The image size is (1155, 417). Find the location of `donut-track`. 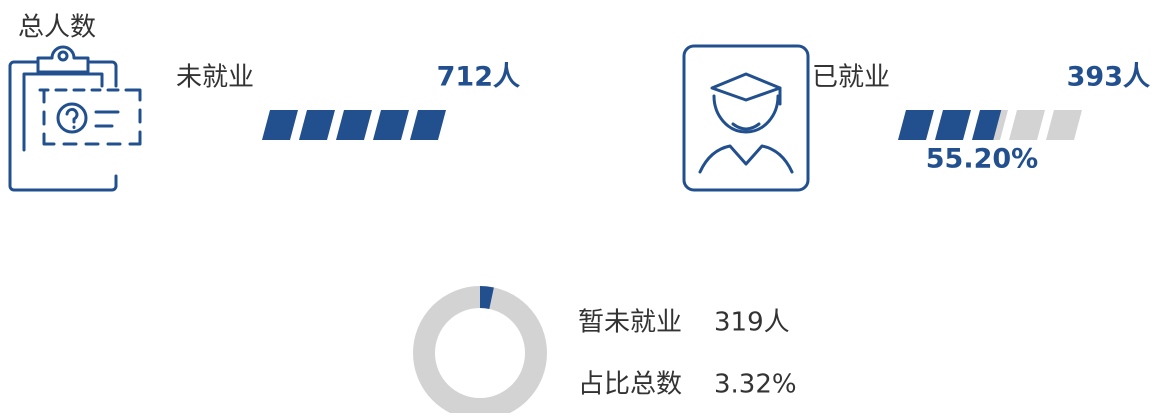

donut-track is located at coordinates (480, 351).